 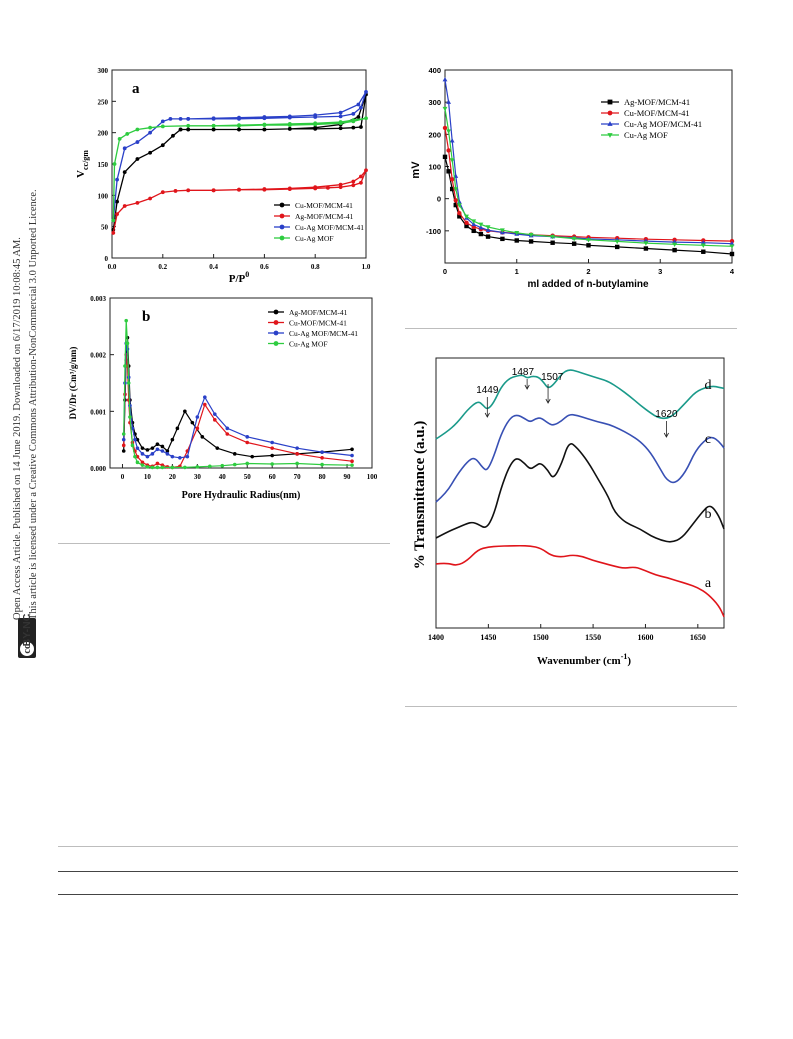 What do you see at coordinates (580, 404) in the screenshot?
I see `ftir-curve-d` at bounding box center [580, 404].